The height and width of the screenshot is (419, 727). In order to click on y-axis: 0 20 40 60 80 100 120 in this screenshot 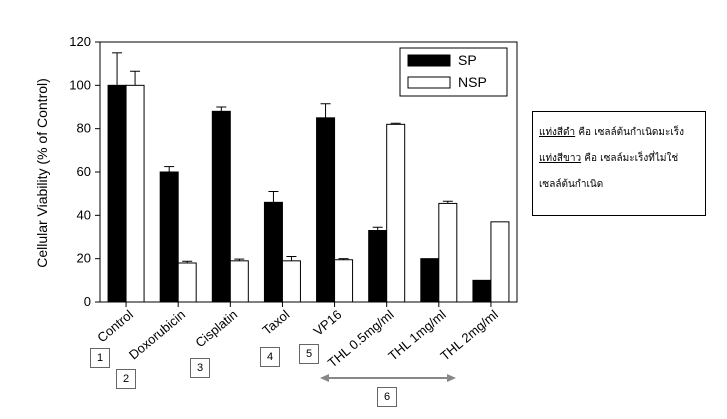, I will do `click(84, 171)`.